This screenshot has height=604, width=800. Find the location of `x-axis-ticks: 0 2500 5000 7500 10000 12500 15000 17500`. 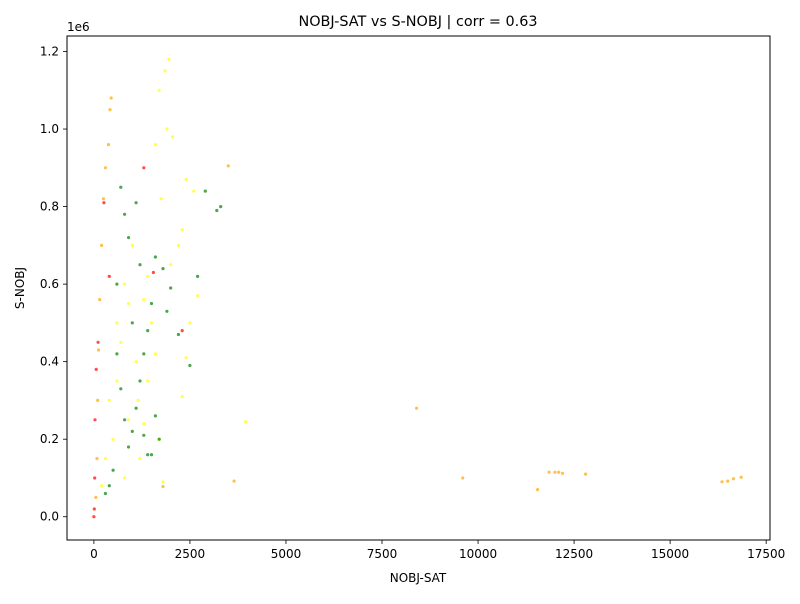

x-axis-ticks: 0 2500 5000 7500 10000 12500 15000 17500 is located at coordinates (437, 550).